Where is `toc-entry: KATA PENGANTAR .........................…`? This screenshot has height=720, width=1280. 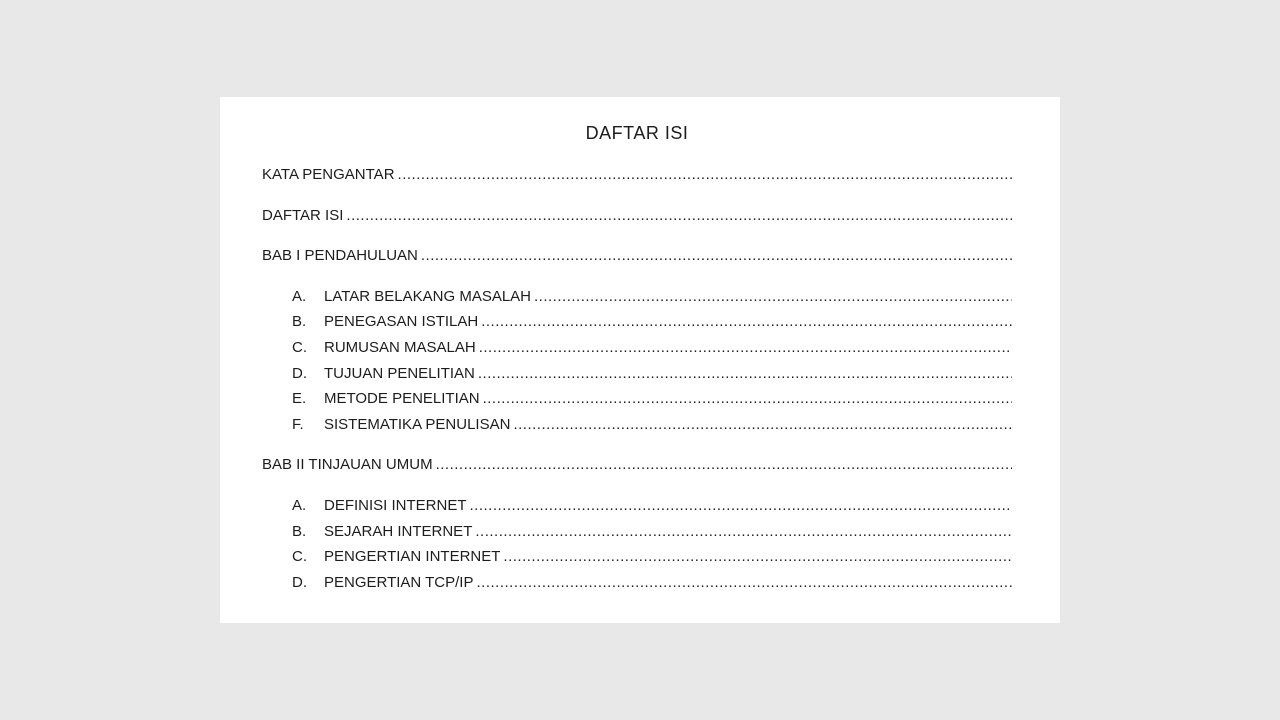
toc-entry: KATA PENGANTAR .........................… is located at coordinates (637, 175).